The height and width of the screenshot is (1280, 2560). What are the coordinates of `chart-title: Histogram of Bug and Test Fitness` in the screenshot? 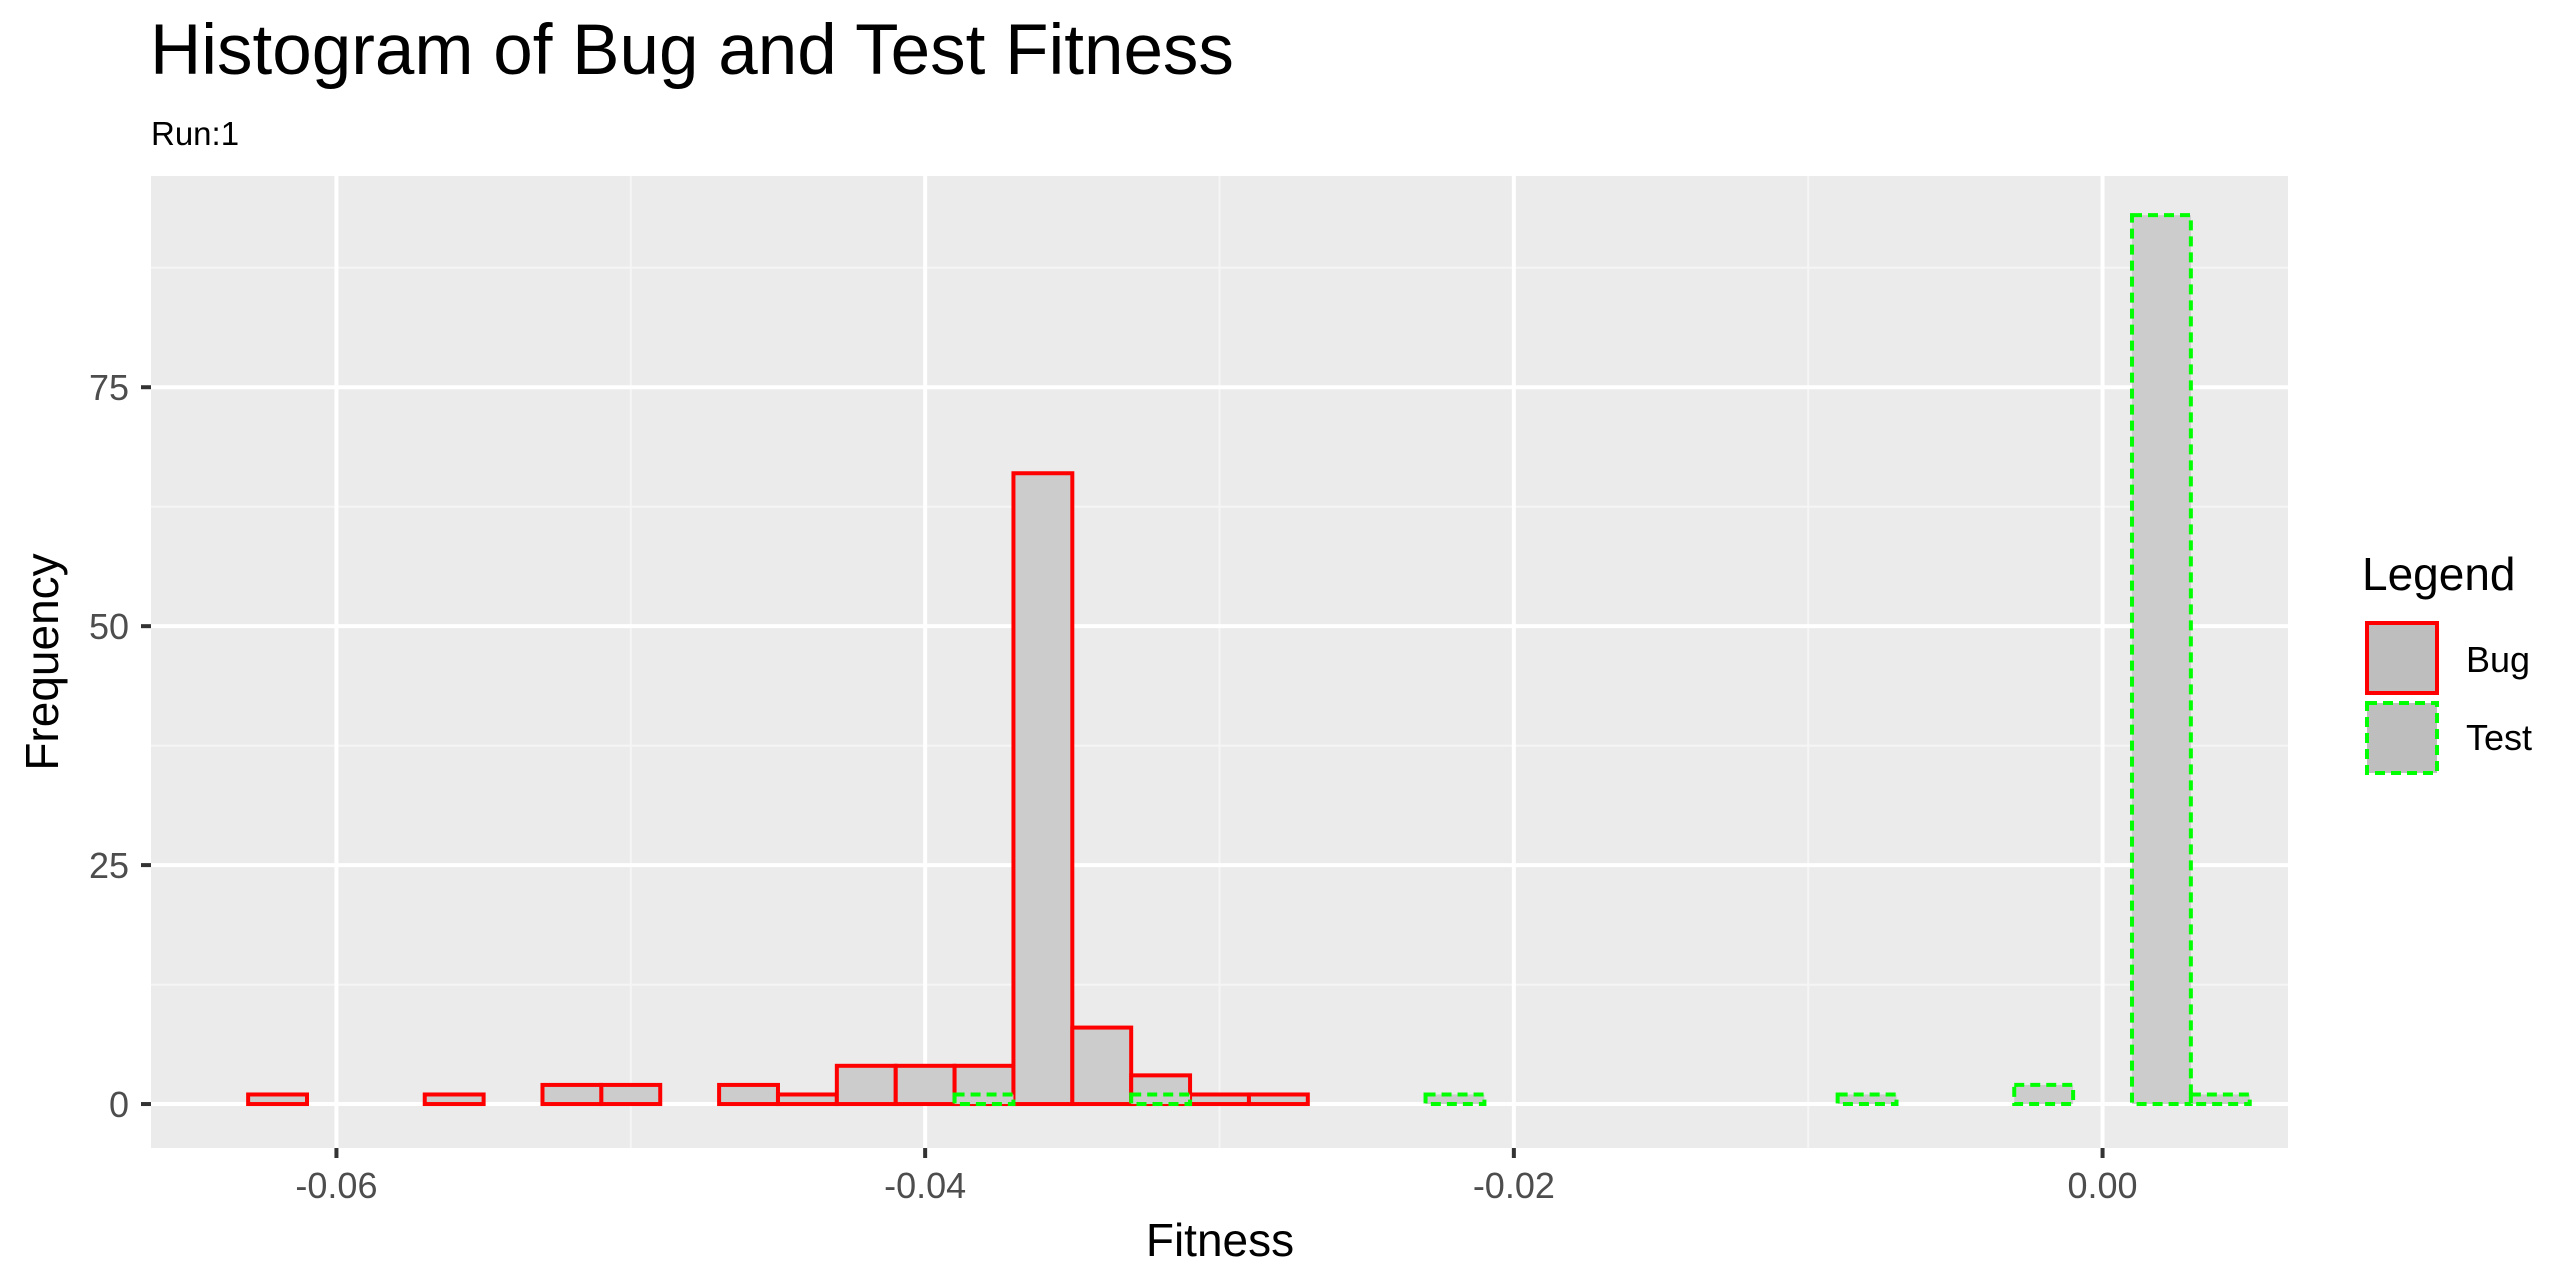 It's located at (692, 50).